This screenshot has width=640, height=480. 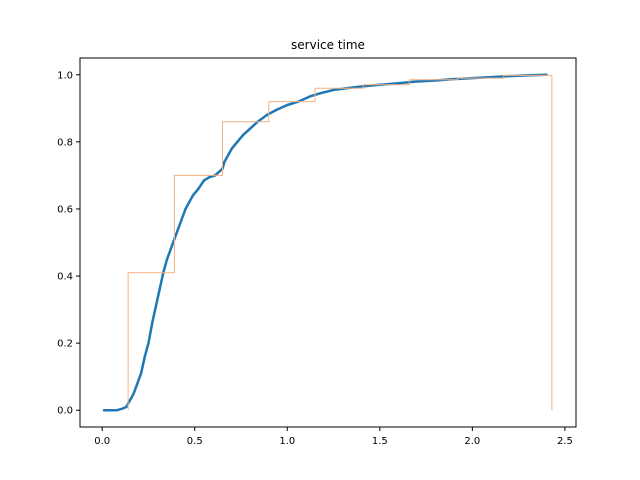 I want to click on x-tick-label: 1.0, so click(x=287, y=441).